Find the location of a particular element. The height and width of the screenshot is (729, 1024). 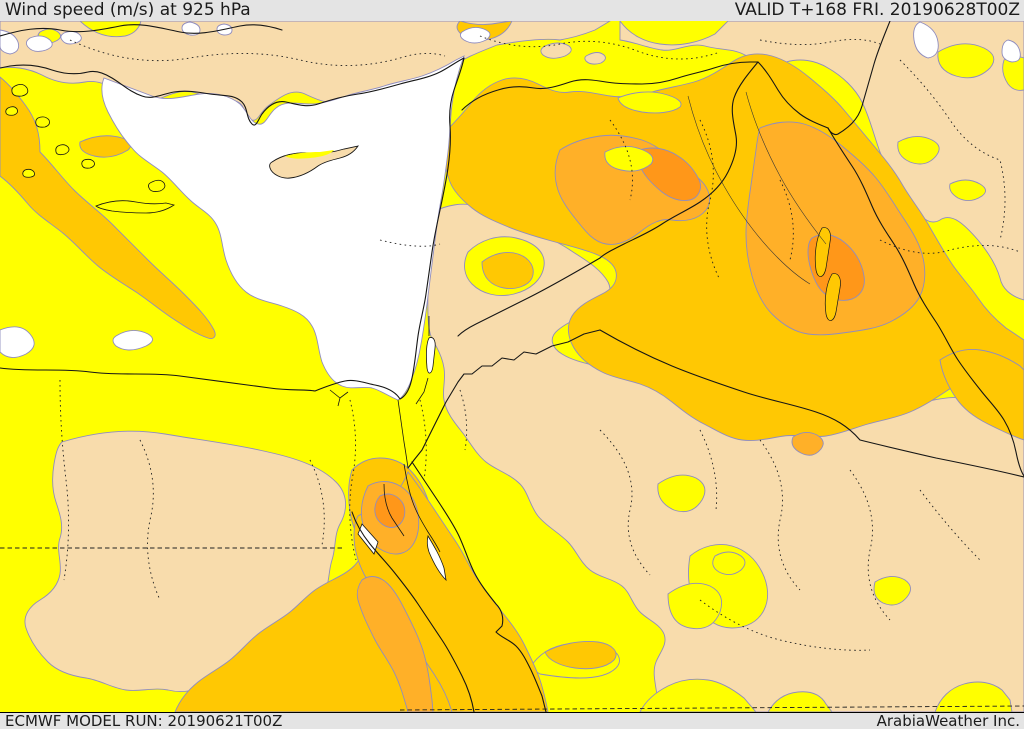

valid-time-label: VALID T+168 FRI. 20190628T00Z is located at coordinates (877, 10).